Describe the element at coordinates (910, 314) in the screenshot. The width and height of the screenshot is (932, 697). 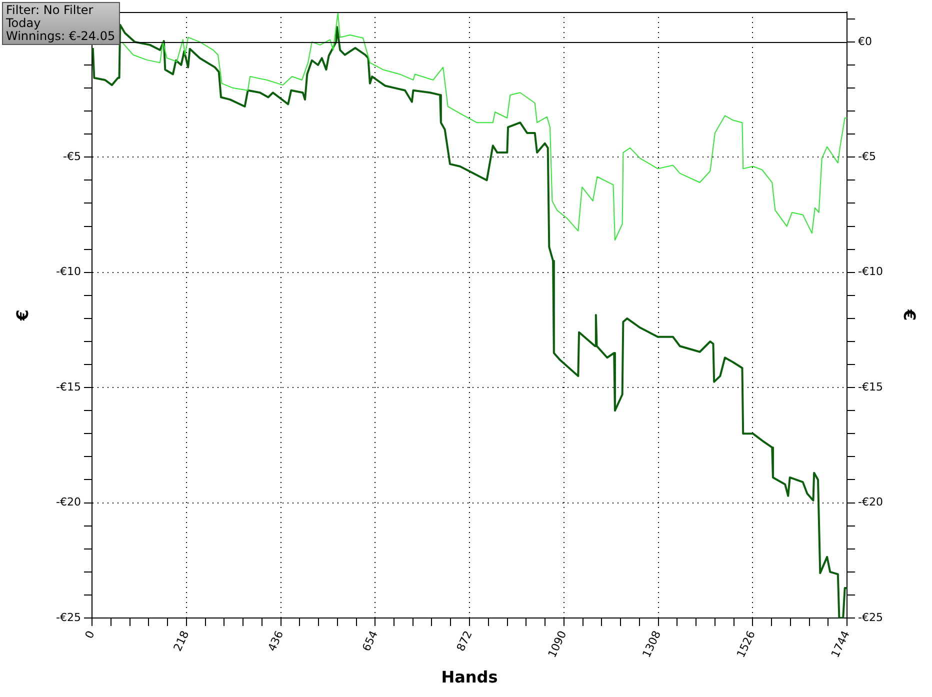
I see `y2-axis-title: €` at that location.